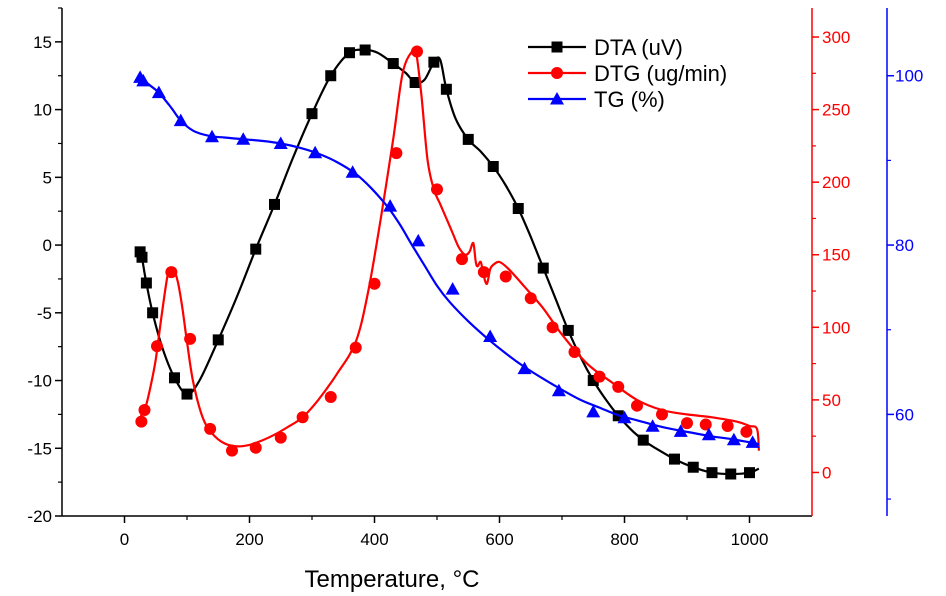  Describe the element at coordinates (638, 47) in the screenshot. I see `legend-label: DTA (uV)` at that location.